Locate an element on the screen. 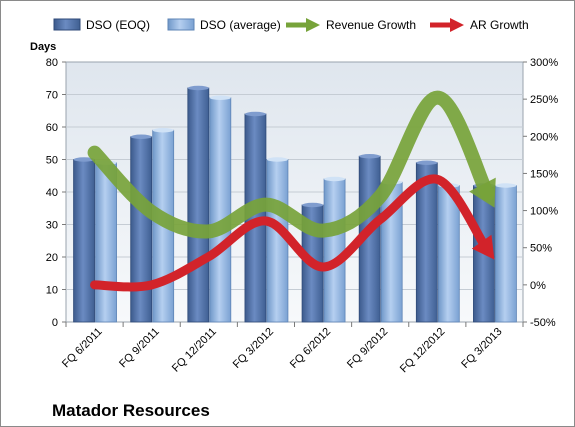 This screenshot has width=575, height=427. left-tick-label: 50 is located at coordinates (52, 161).